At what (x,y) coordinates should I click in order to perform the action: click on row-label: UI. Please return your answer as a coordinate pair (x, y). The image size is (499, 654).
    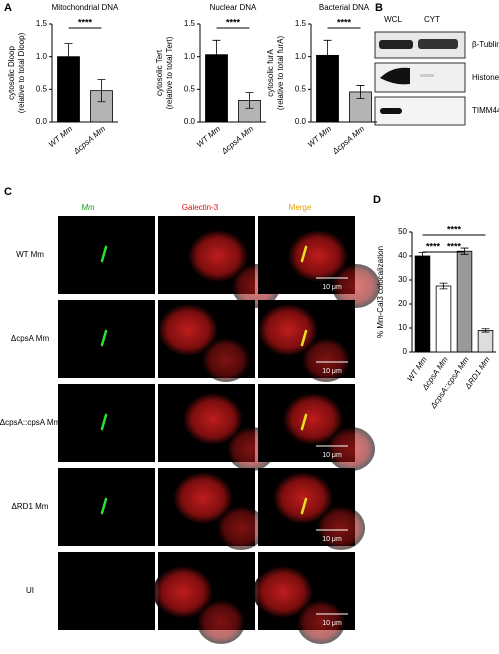
    Looking at the image, I should click on (30, 590).